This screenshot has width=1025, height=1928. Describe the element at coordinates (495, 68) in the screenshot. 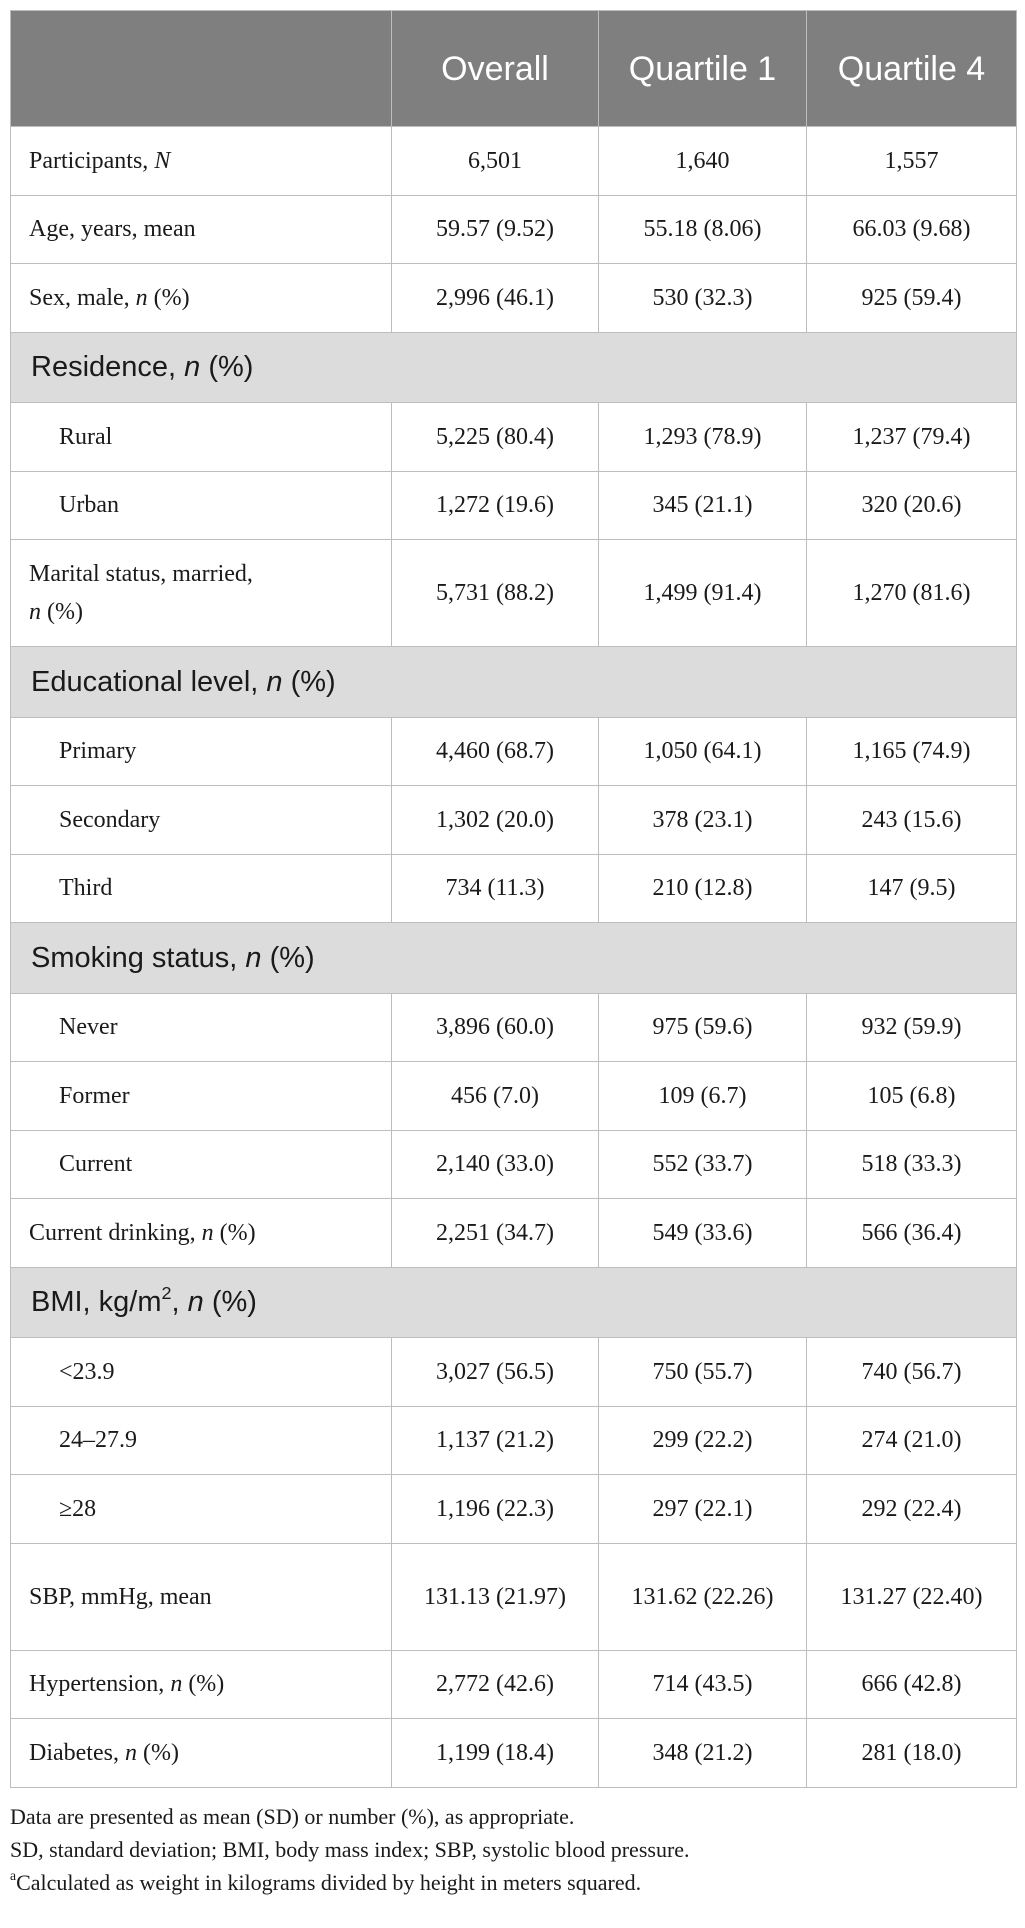

I see `header-cell-overall: Overall` at that location.